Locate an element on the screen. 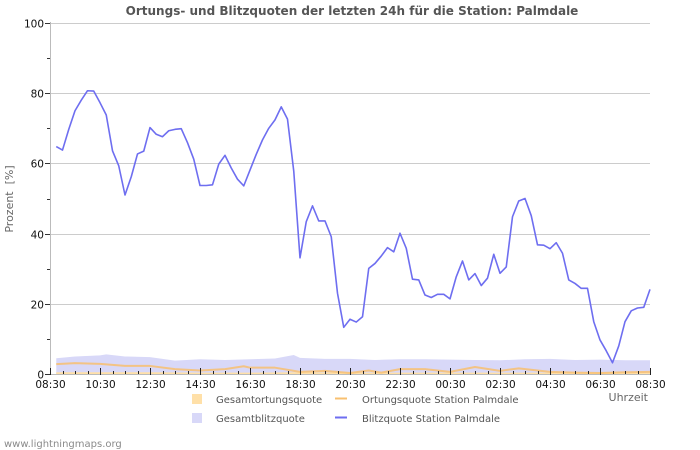  area-gesamtblitzquote is located at coordinates (353, 364).